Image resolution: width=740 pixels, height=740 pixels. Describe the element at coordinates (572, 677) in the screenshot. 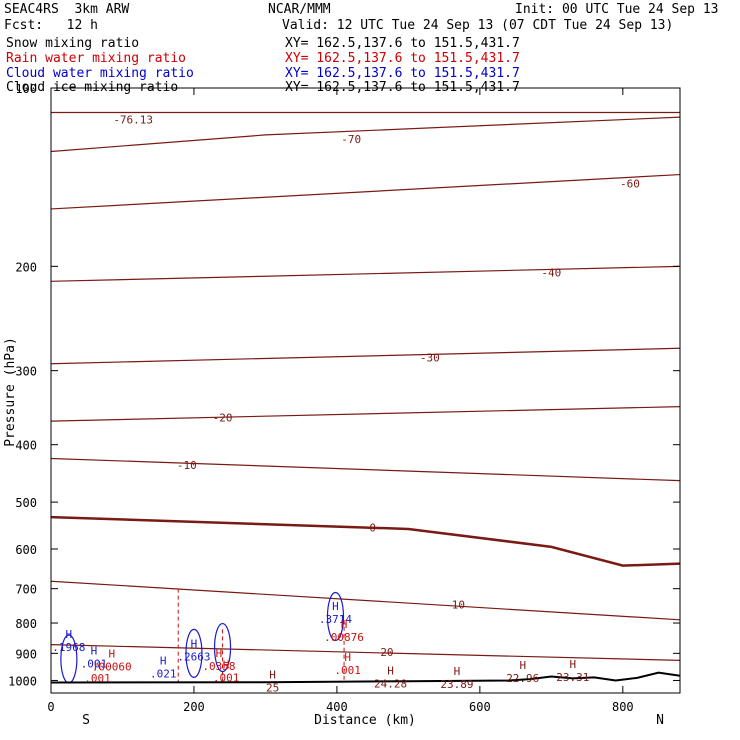

I see `max-marker-value: 23.31` at that location.